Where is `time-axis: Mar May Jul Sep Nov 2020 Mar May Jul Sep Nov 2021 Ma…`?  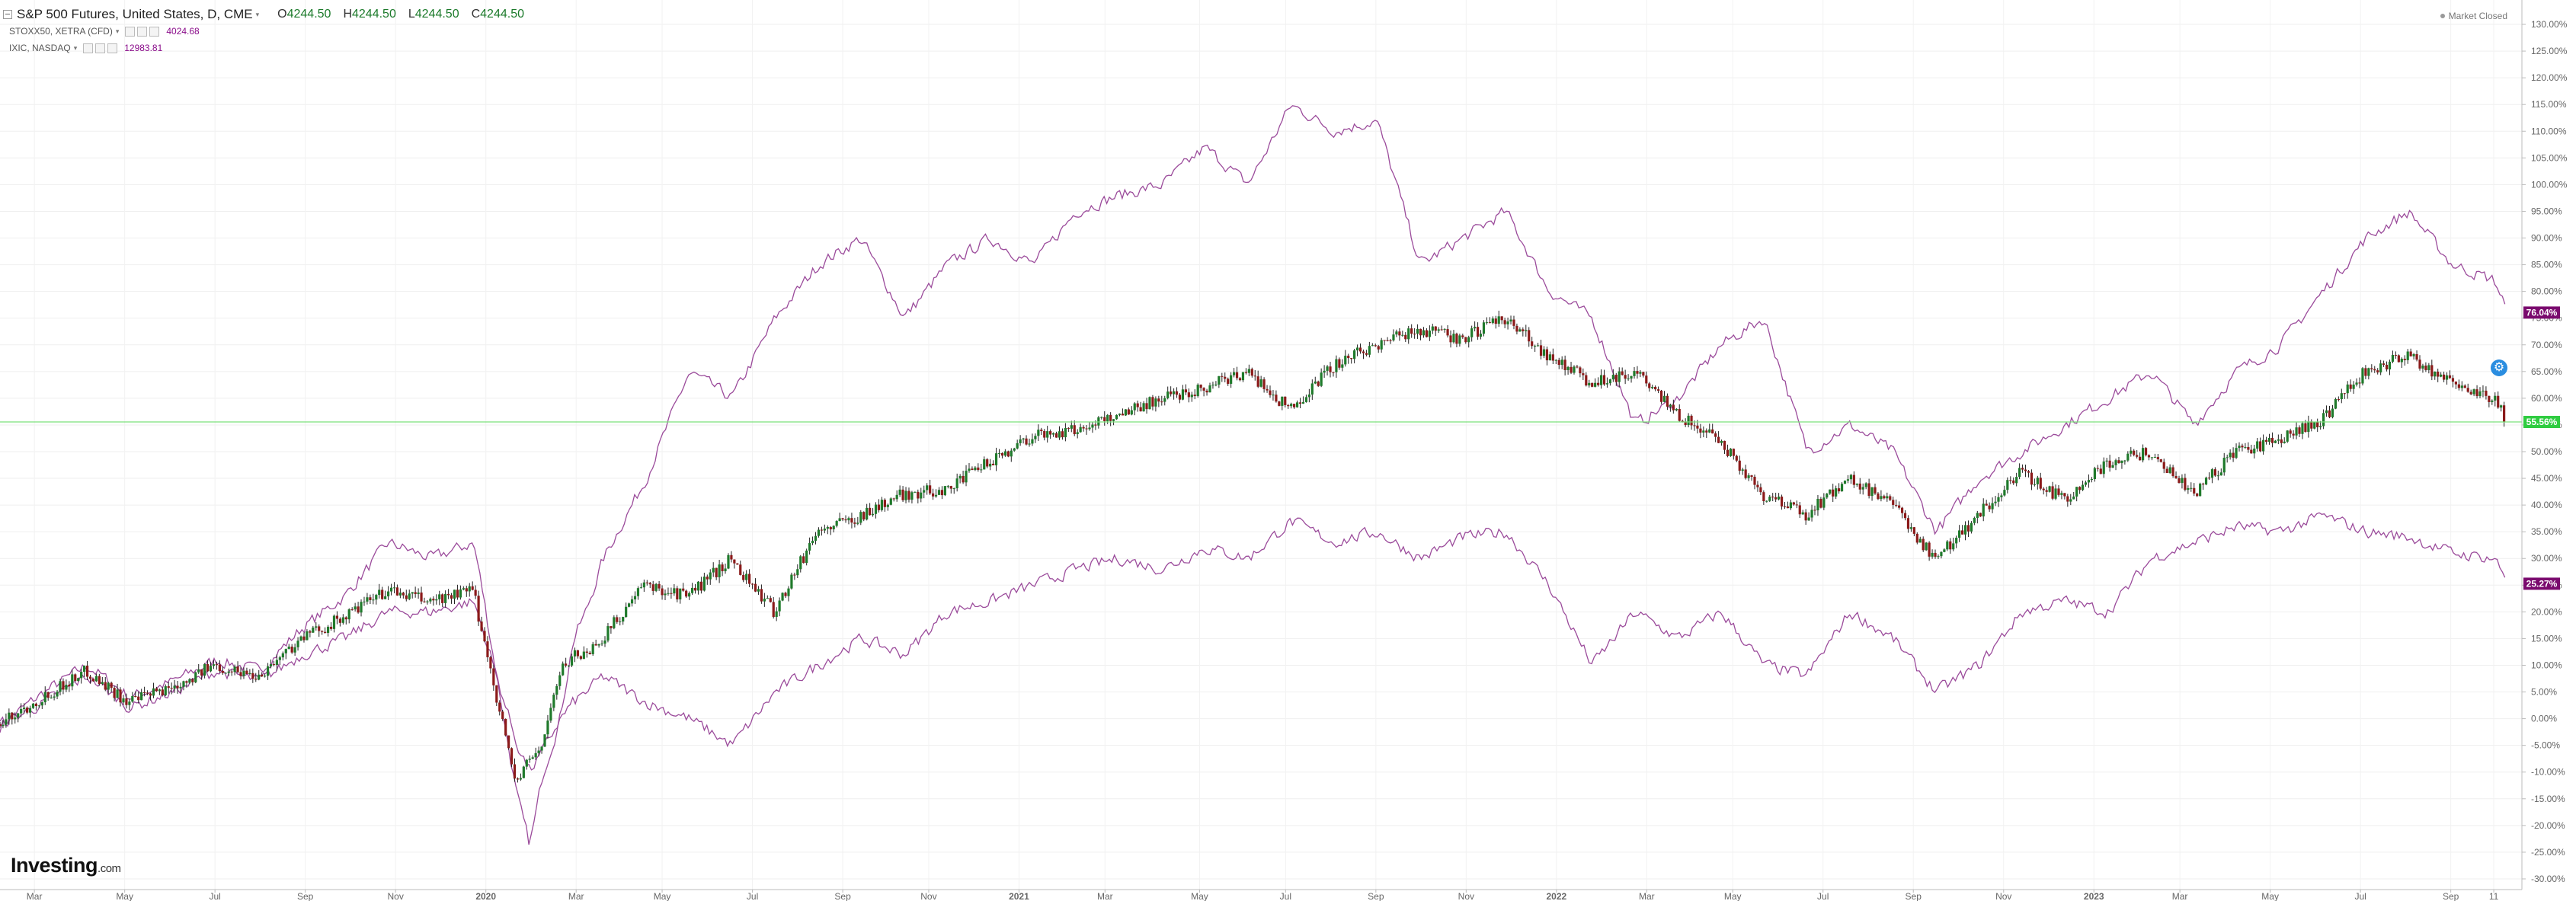 time-axis: Mar May Jul Sep Nov 2020 Mar May Jul Sep Nov 2021 Ma… is located at coordinates (1261, 895).